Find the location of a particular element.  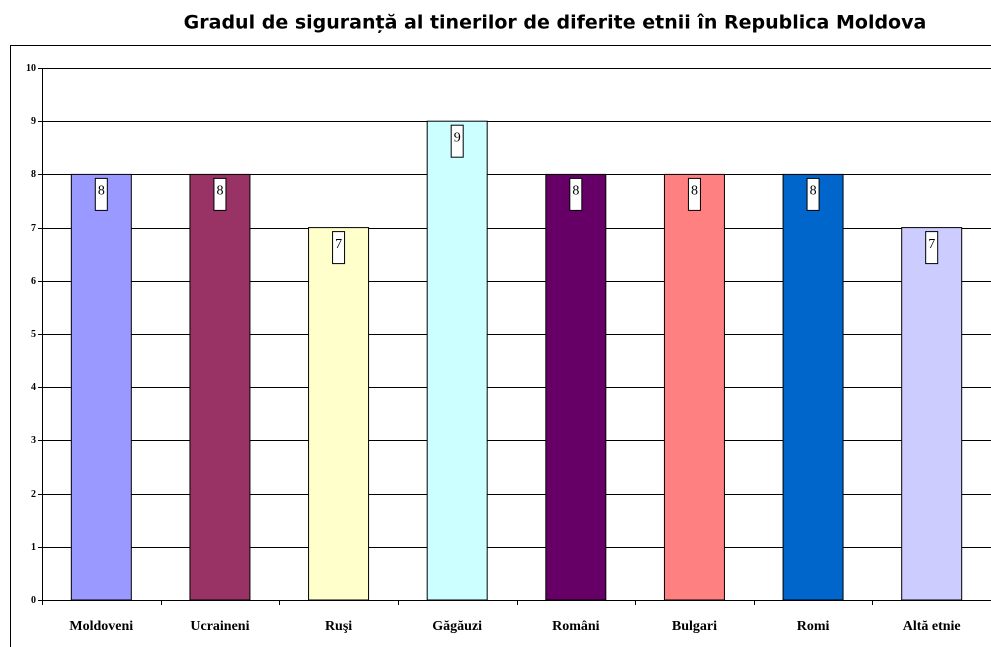

y-tick-label: 1 is located at coordinates (33, 547).